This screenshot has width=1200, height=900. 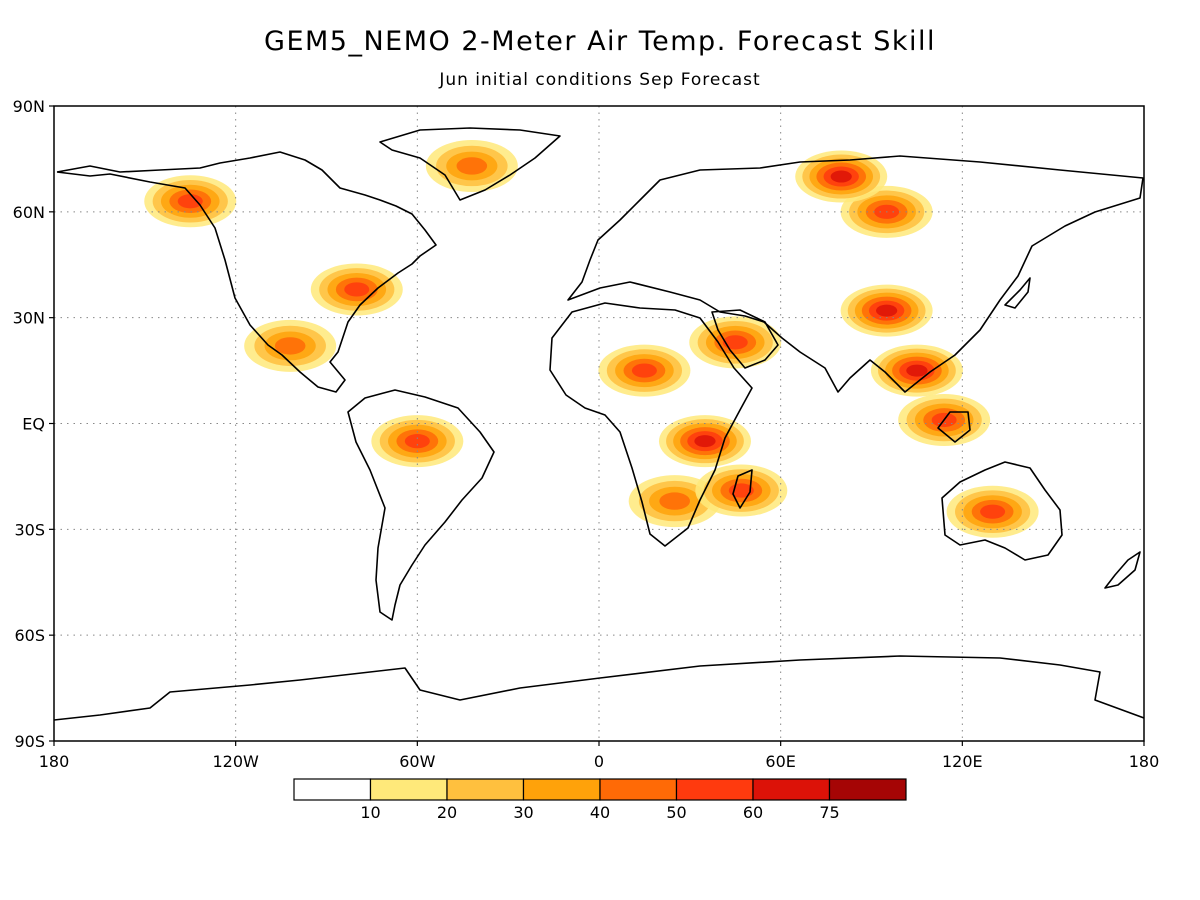 What do you see at coordinates (235, 761) in the screenshot?
I see `x-tick-label: 120W` at bounding box center [235, 761].